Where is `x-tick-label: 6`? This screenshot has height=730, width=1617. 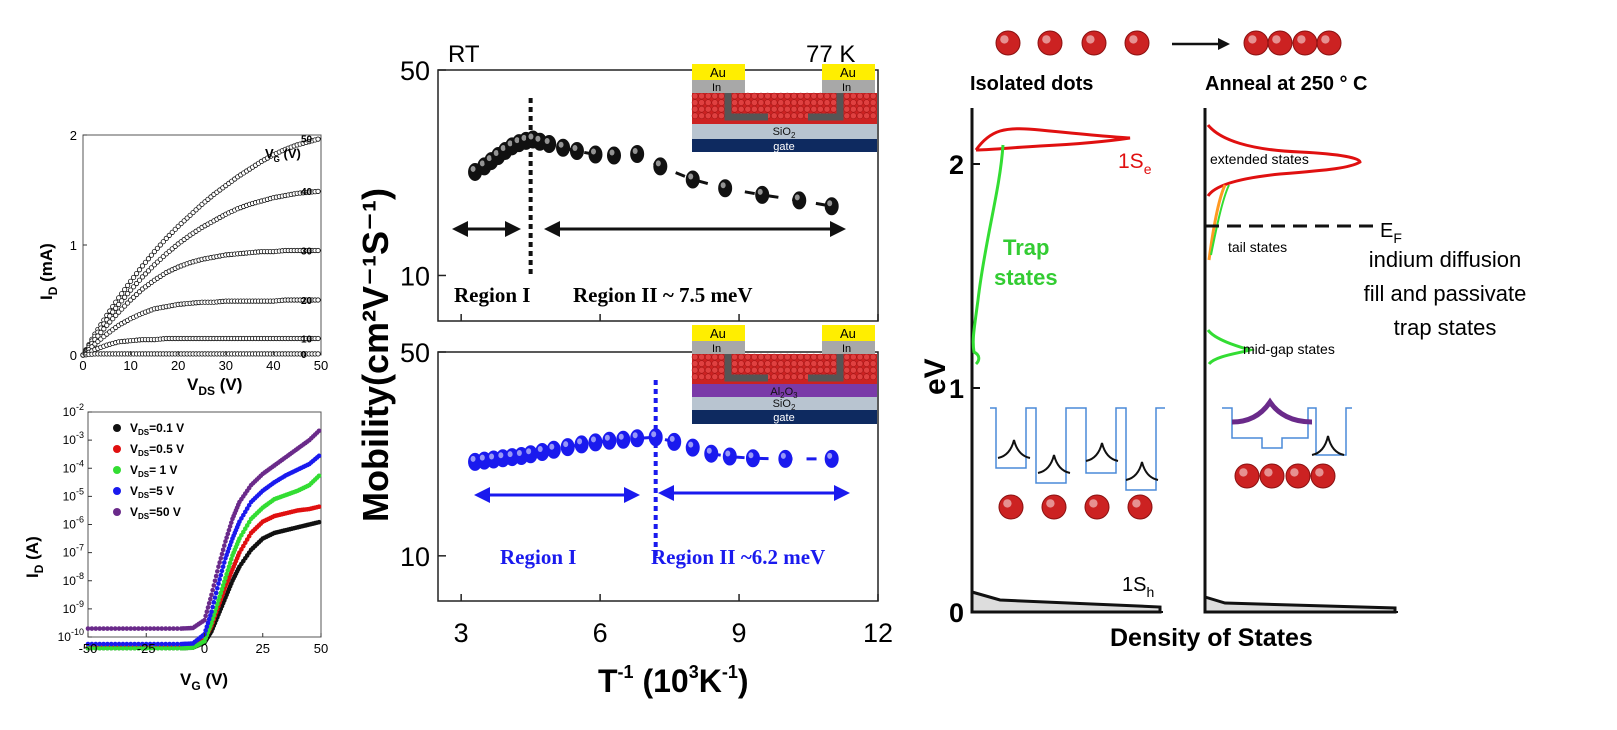 x-tick-label: 6 is located at coordinates (600, 633).